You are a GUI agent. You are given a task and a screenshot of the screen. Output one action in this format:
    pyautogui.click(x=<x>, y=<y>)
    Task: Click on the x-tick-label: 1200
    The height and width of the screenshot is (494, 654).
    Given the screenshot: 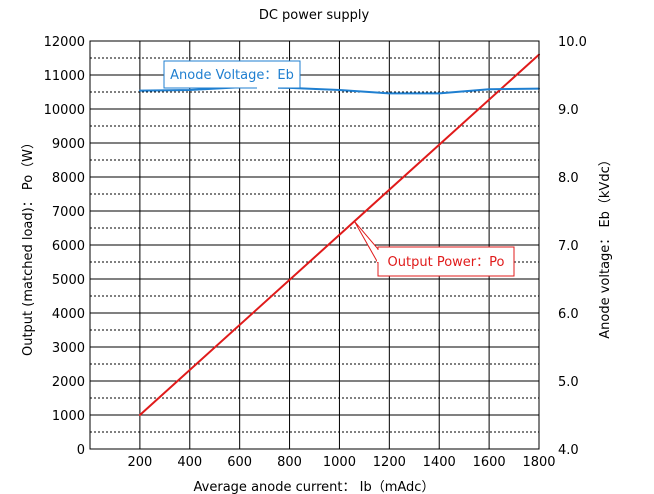 What is the action you would take?
    pyautogui.click(x=389, y=462)
    